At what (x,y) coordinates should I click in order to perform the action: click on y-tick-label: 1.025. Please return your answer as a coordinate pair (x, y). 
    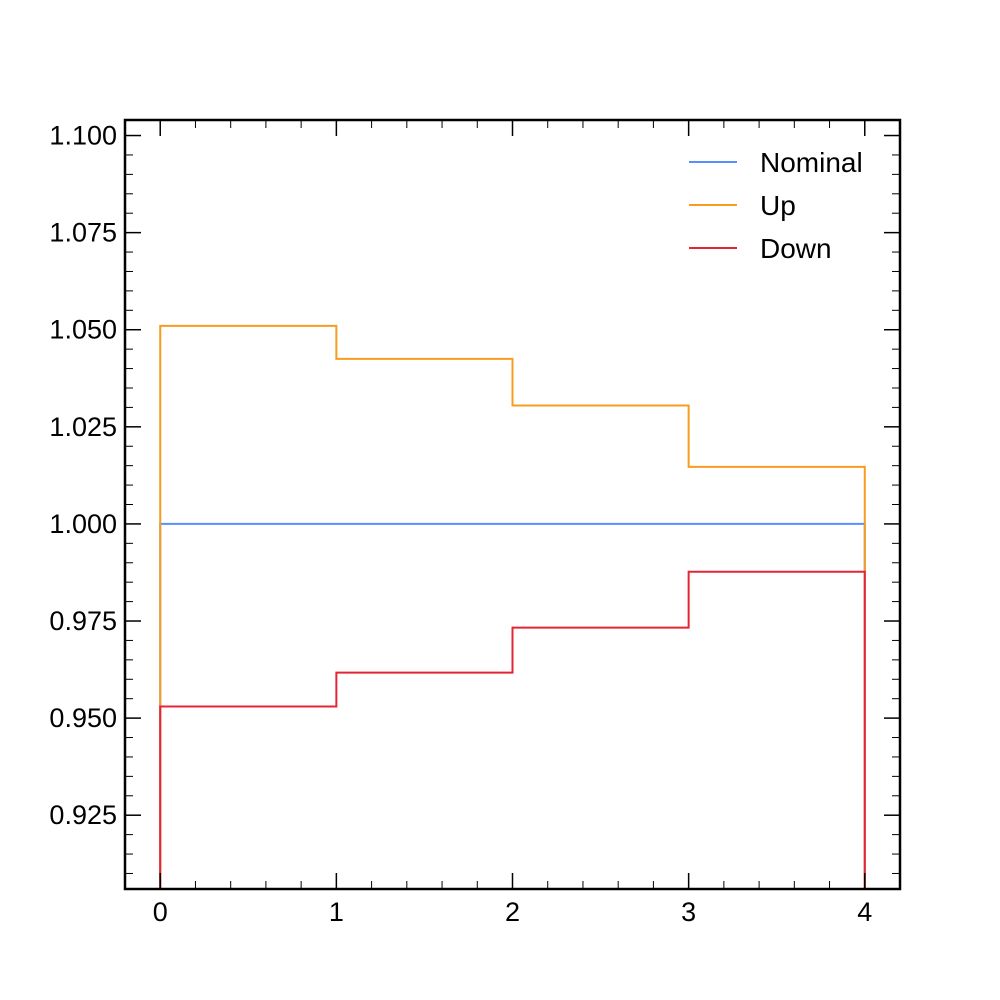
    Looking at the image, I should click on (83, 427).